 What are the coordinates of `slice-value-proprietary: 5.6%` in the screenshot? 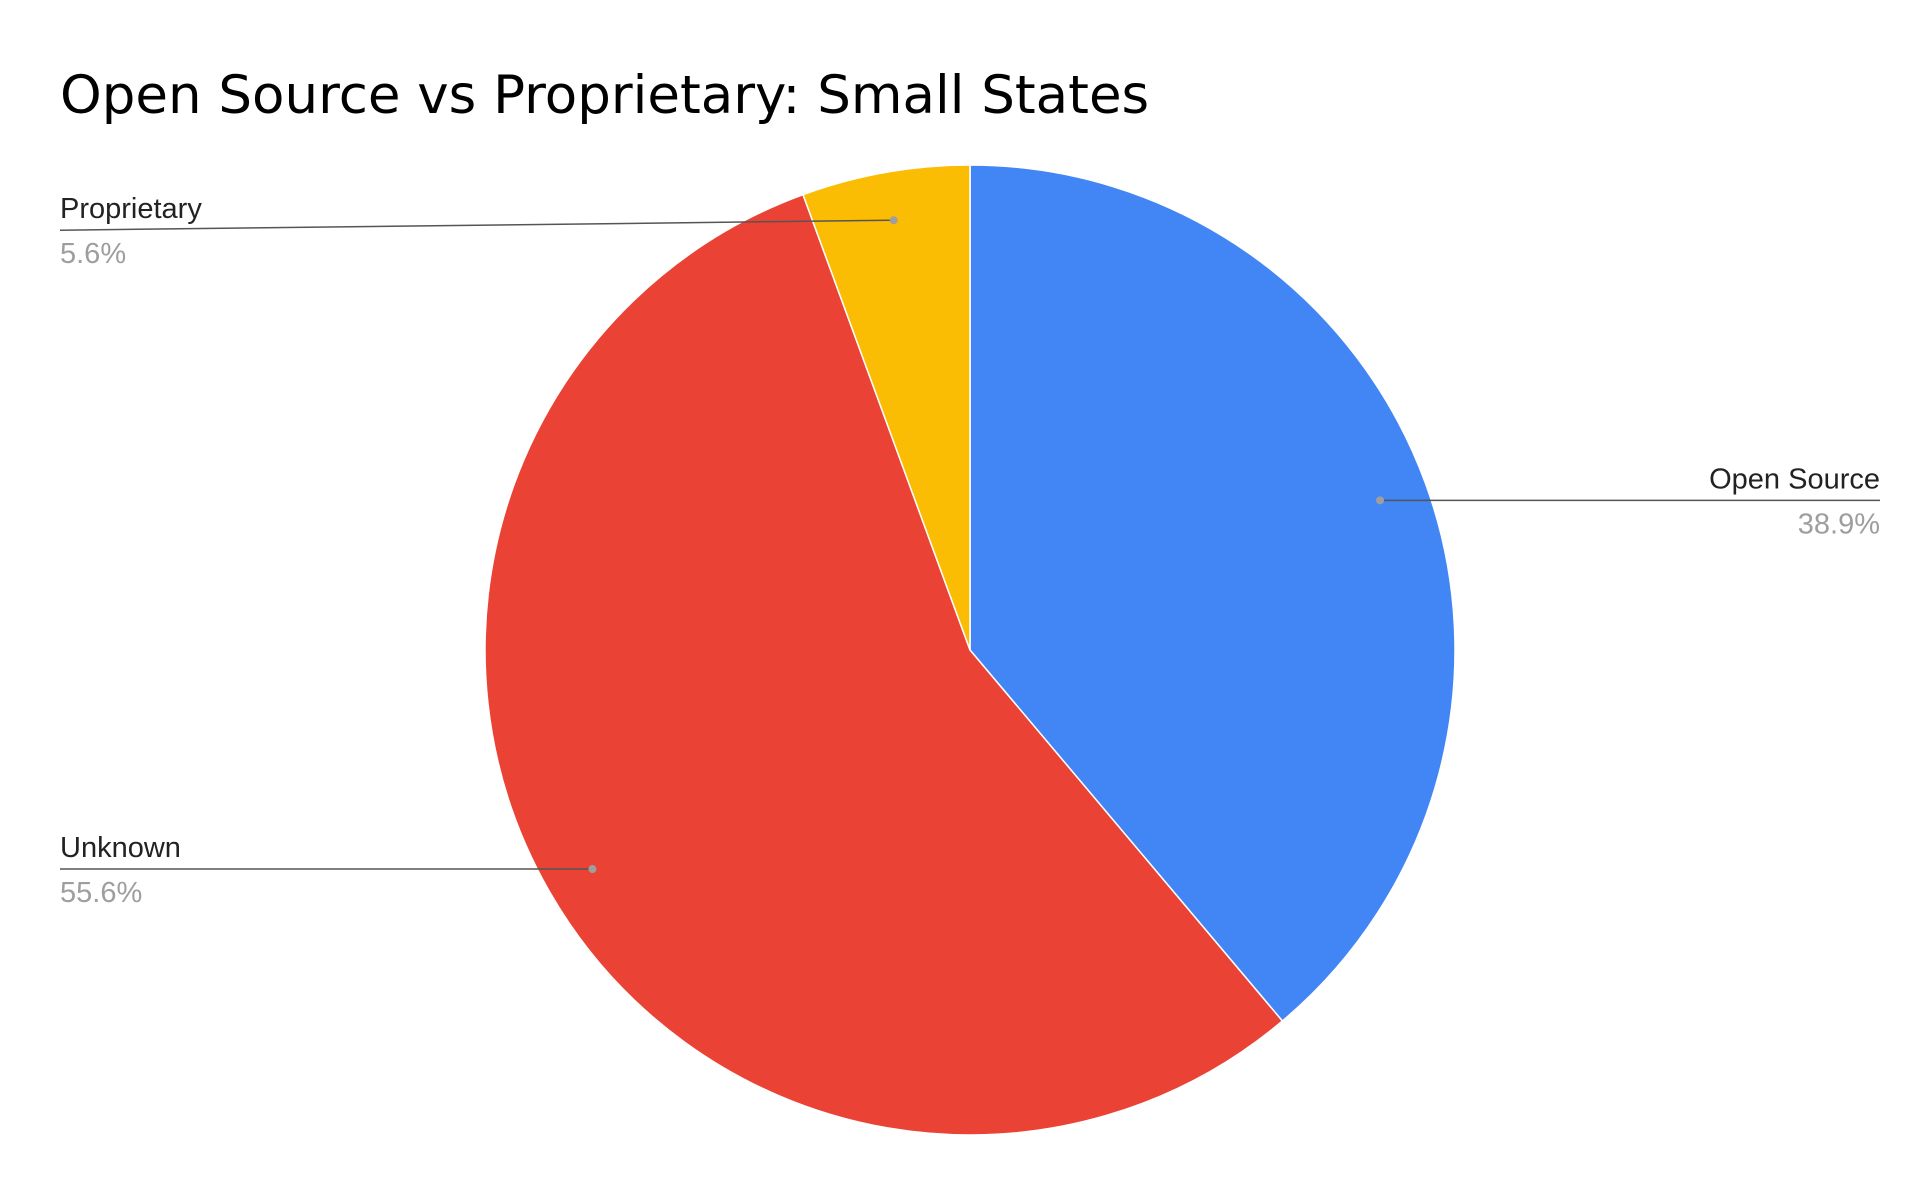 It's located at (93, 254).